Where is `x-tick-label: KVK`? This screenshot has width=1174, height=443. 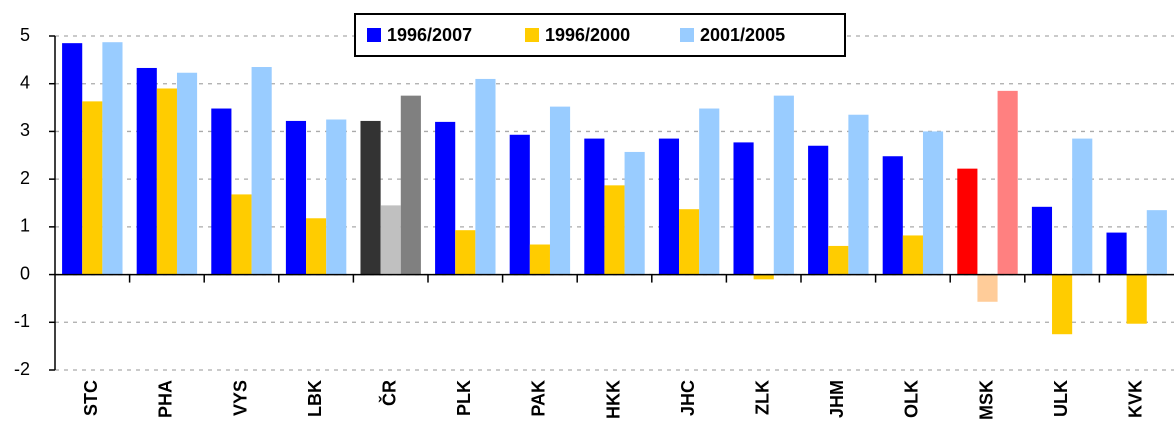
x-tick-label: KVK is located at coordinates (1135, 399).